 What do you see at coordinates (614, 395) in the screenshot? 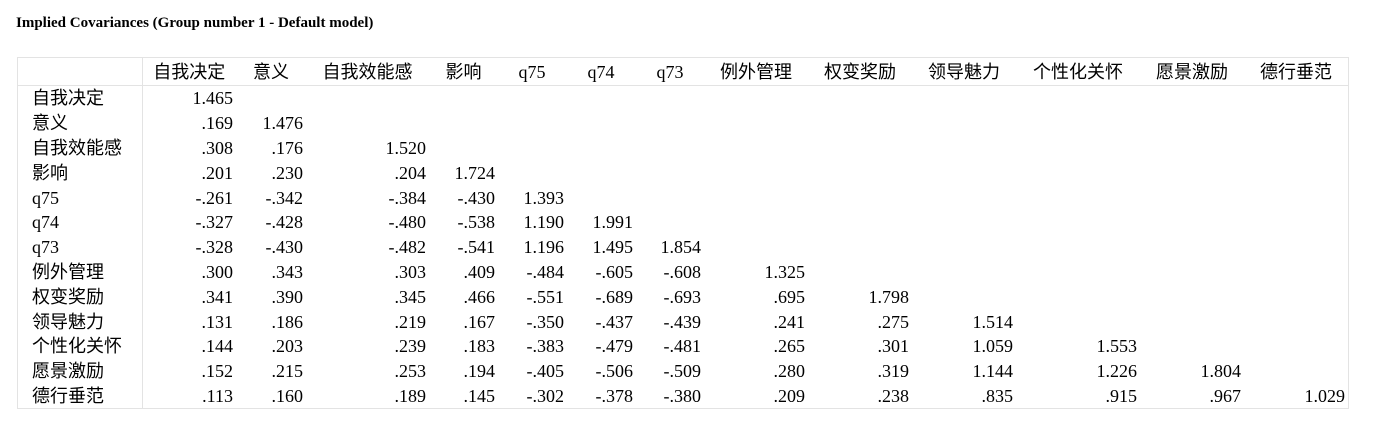
I see `matrix-cell: -.378` at bounding box center [614, 395].